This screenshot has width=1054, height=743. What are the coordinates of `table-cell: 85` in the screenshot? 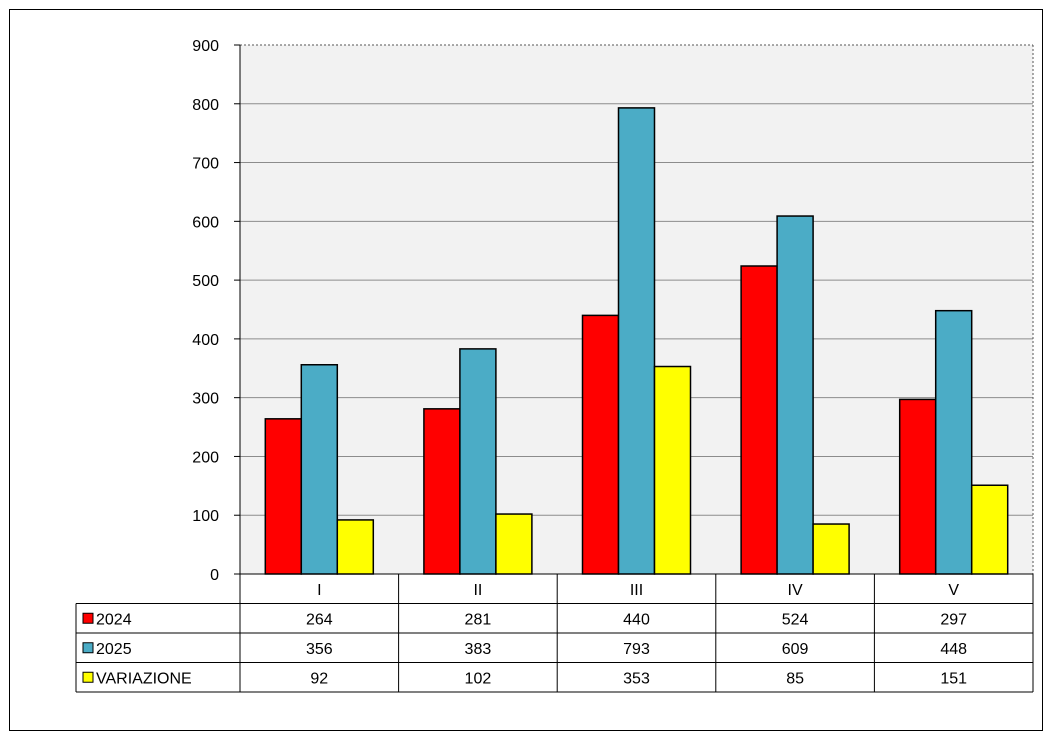 It's located at (795, 678).